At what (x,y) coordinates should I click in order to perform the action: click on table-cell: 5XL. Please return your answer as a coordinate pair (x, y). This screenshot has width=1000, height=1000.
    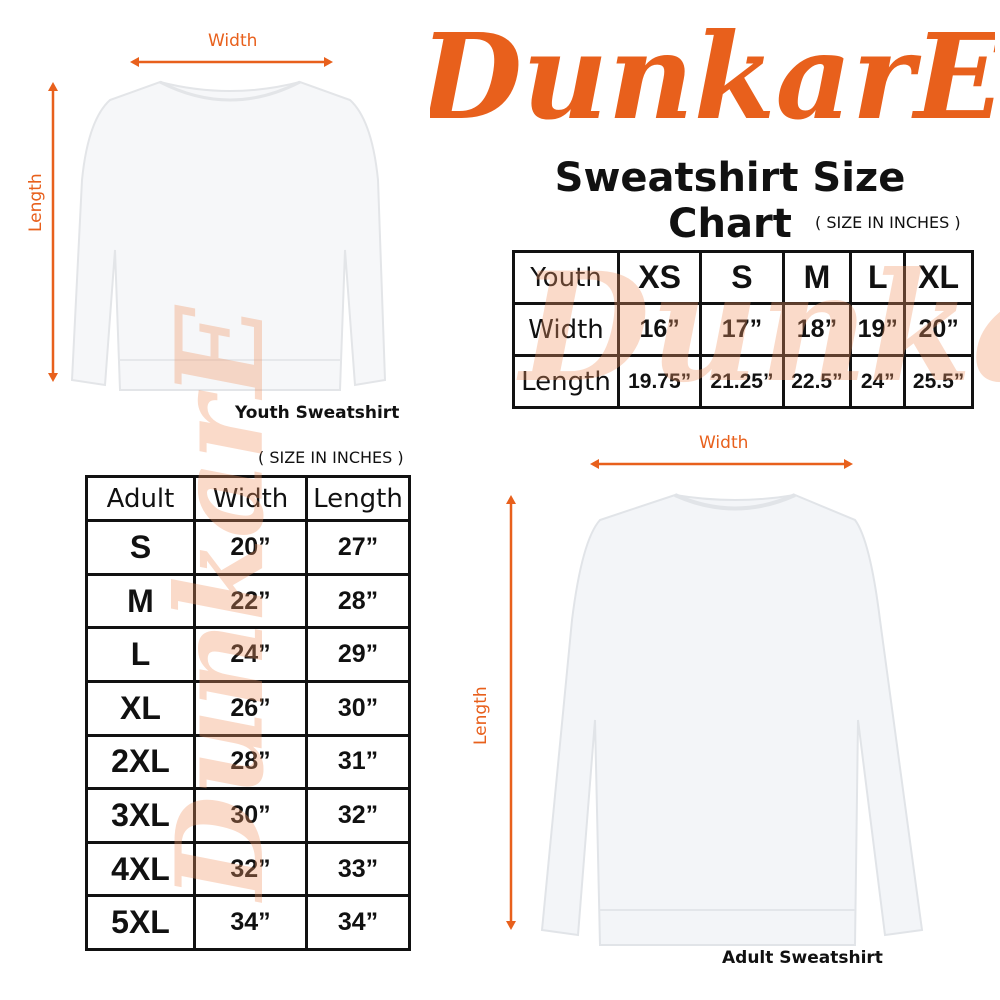
    Looking at the image, I should click on (140, 922).